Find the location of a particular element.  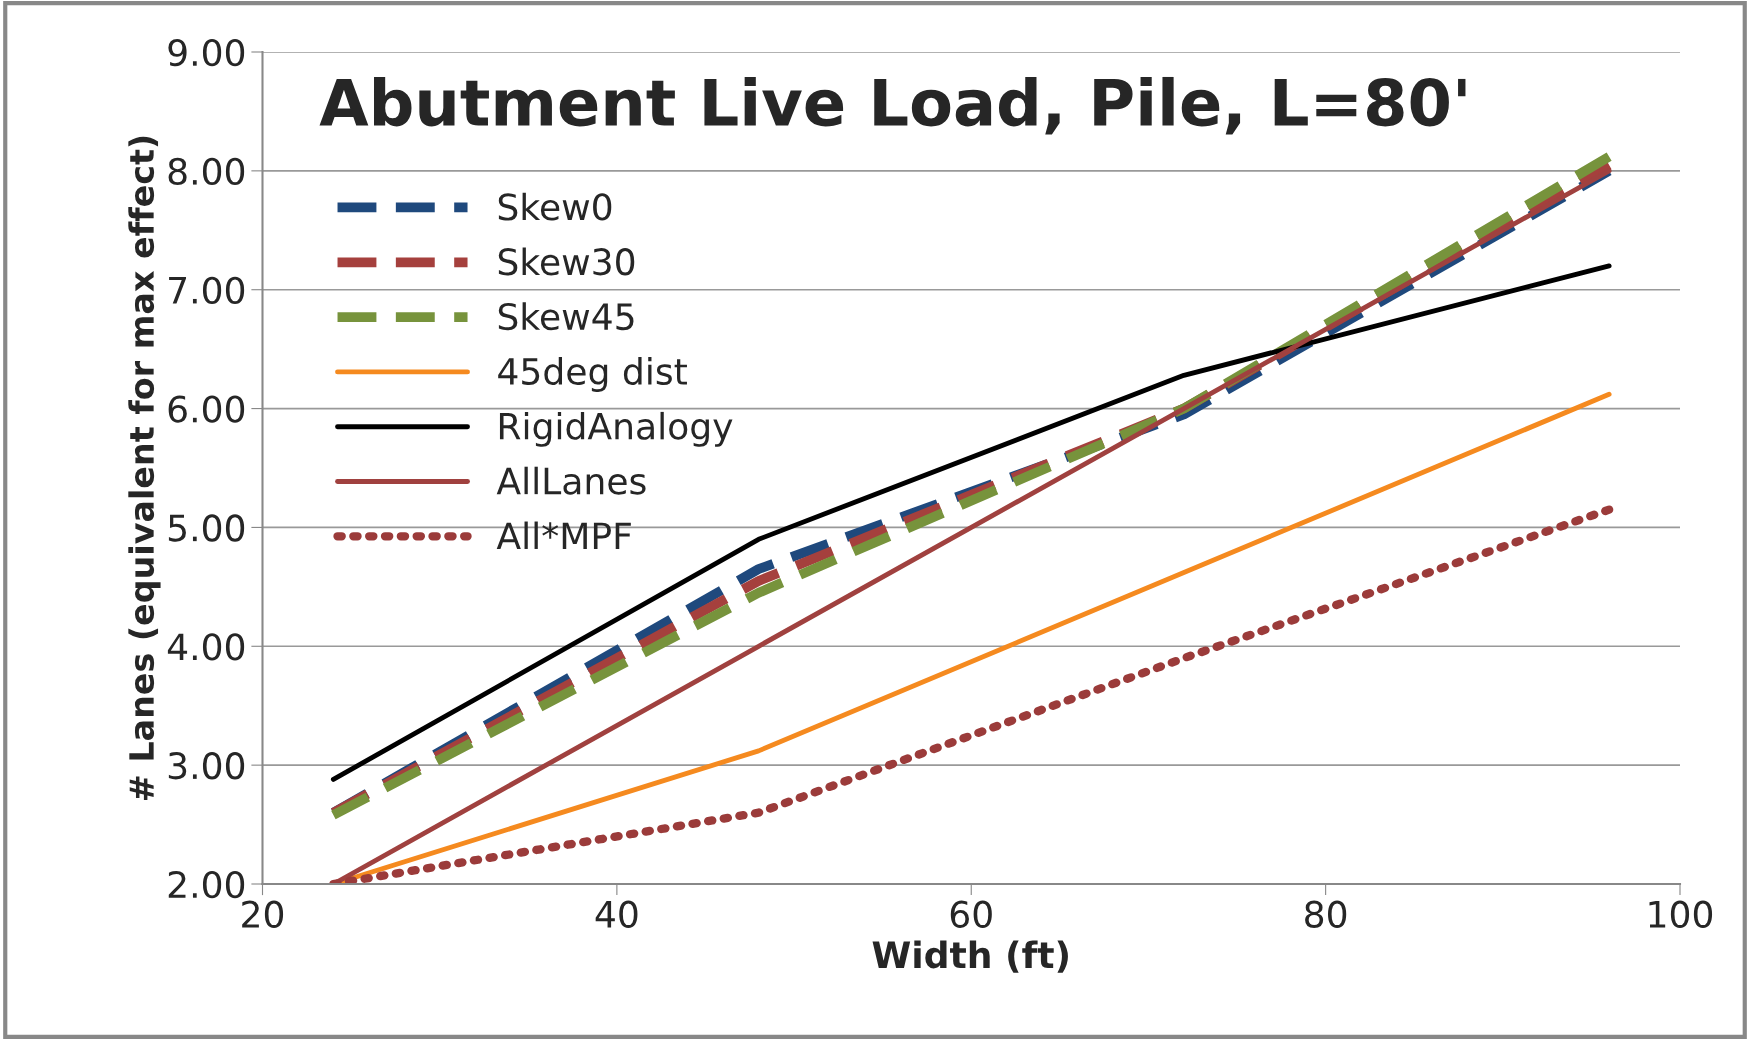

legend-label: All*MPF is located at coordinates (563, 535).